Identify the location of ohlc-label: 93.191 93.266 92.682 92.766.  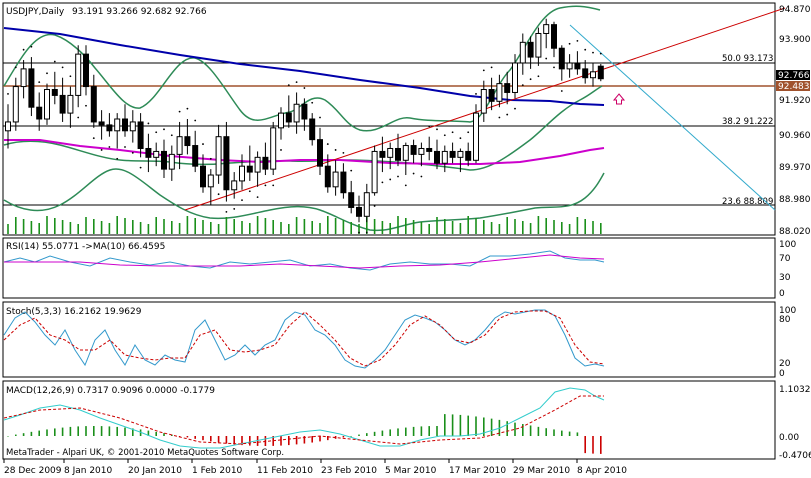
(139, 12).